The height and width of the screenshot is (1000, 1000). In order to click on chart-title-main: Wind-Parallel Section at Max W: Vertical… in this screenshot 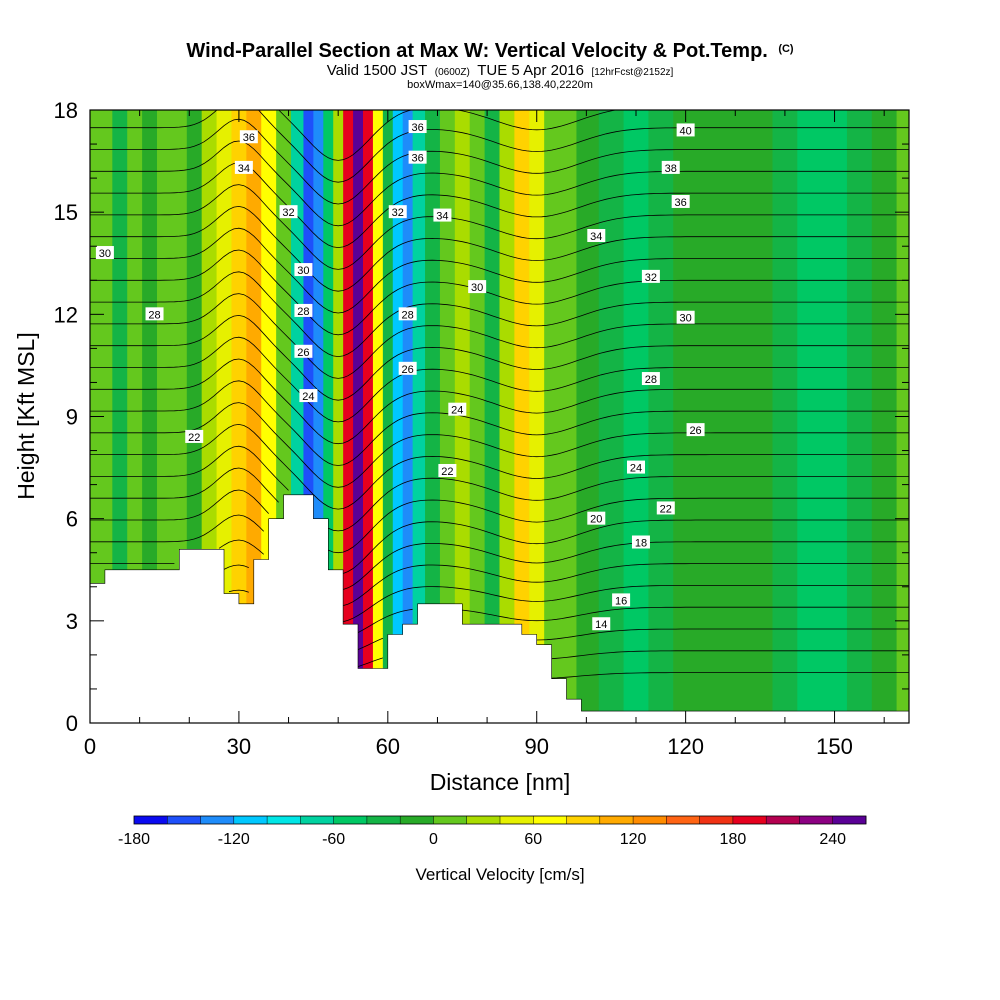, I will do `click(476, 51)`.